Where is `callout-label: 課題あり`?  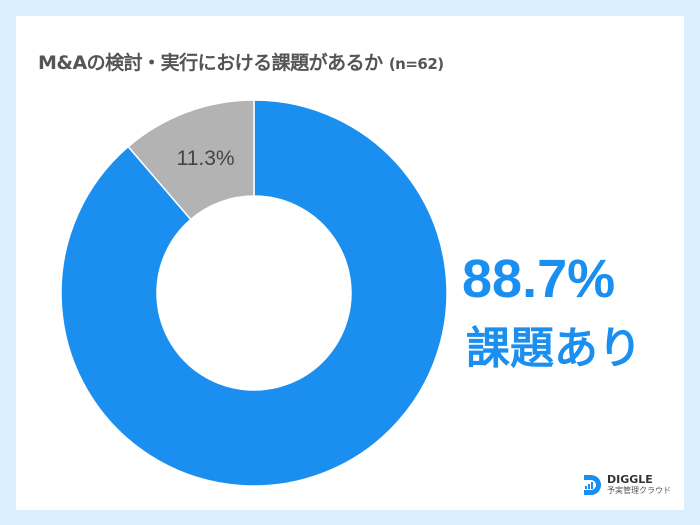 callout-label: 課題あり is located at coordinates (554, 348).